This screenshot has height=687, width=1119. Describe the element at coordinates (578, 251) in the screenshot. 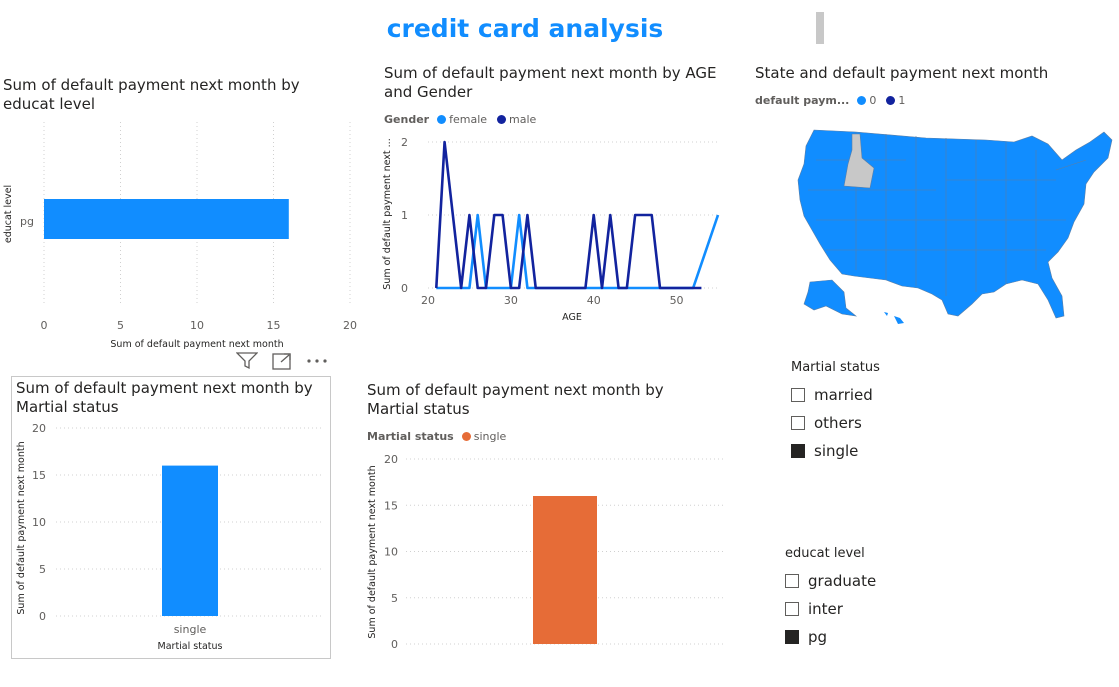

I see `age-line-series-female` at that location.